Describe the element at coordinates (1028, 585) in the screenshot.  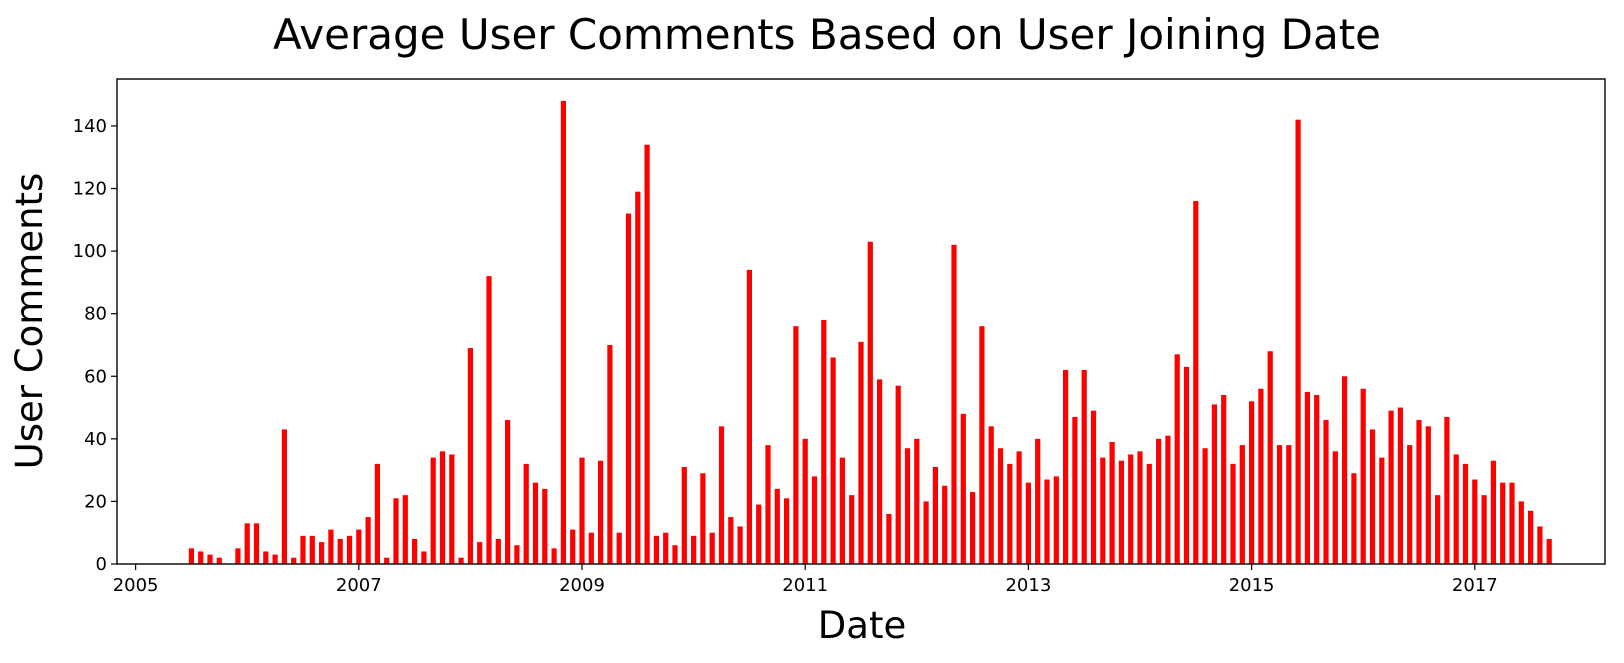
I see `x-tick-label: 2013` at that location.